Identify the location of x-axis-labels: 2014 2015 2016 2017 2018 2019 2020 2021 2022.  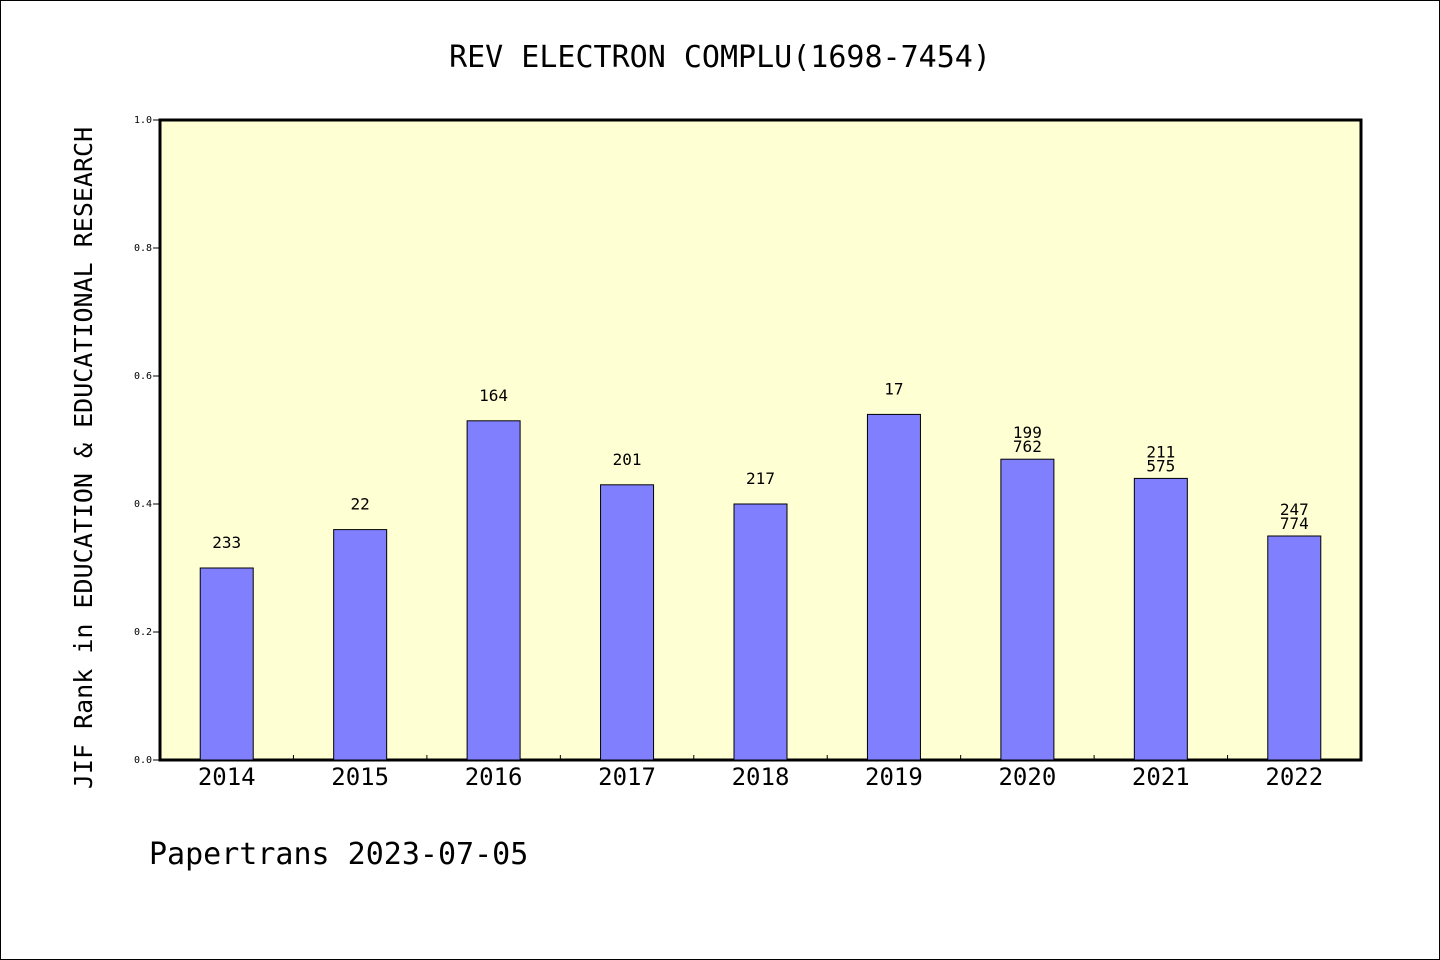
(760, 777).